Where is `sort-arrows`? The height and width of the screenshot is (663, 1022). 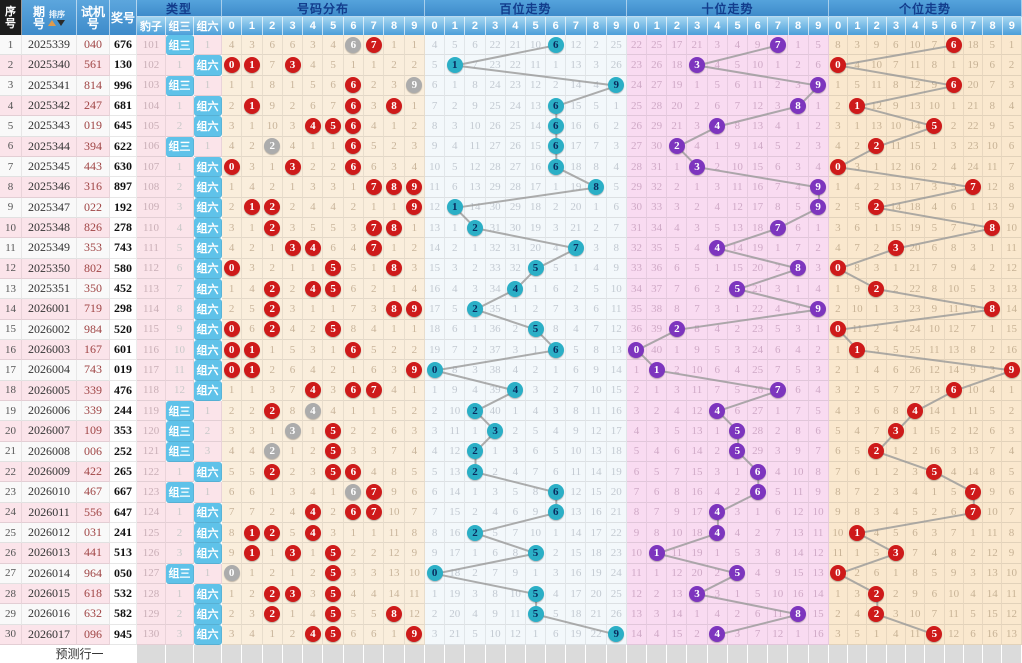 sort-arrows is located at coordinates (57, 22).